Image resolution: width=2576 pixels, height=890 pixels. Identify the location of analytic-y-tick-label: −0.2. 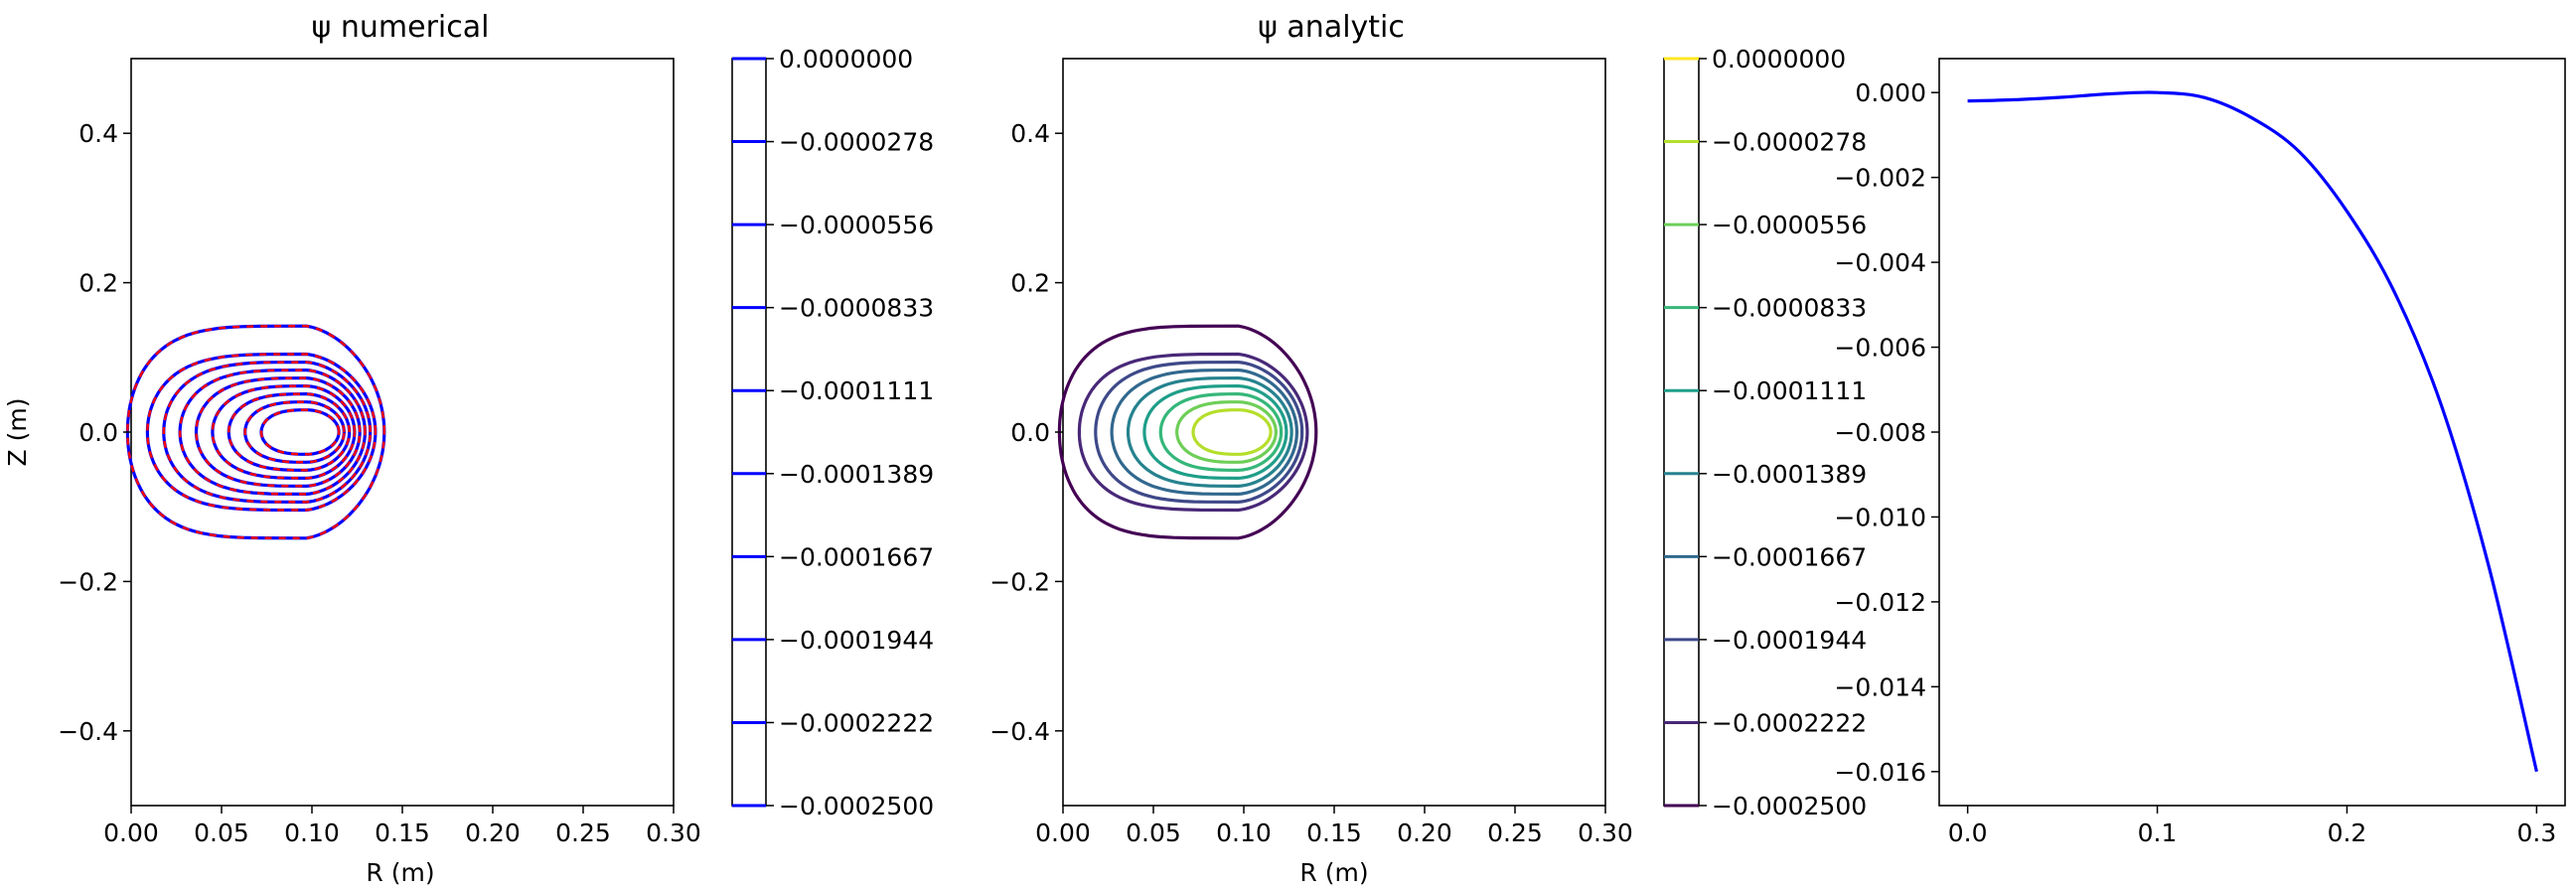
(1020, 581).